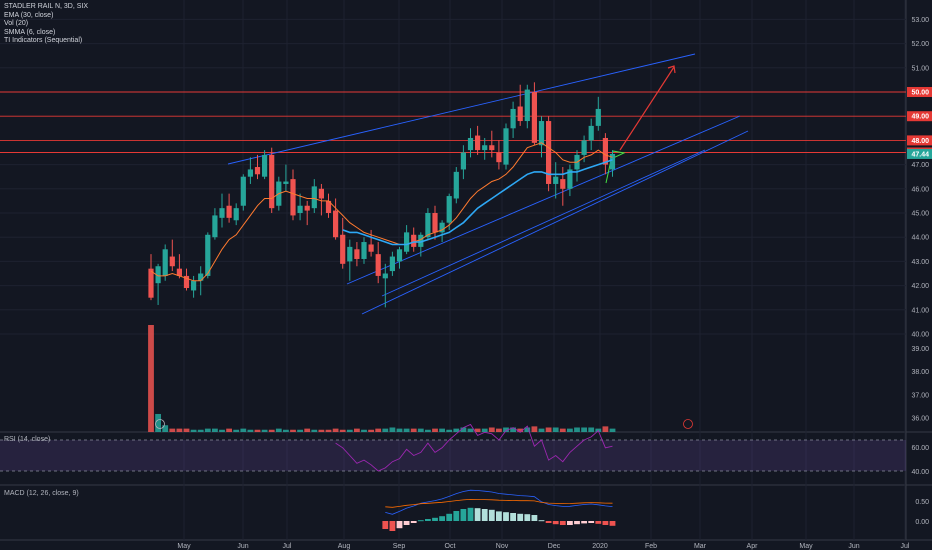 The height and width of the screenshot is (550, 932). Describe the element at coordinates (920, 349) in the screenshot. I see `price-tick-label: 39.00` at that location.